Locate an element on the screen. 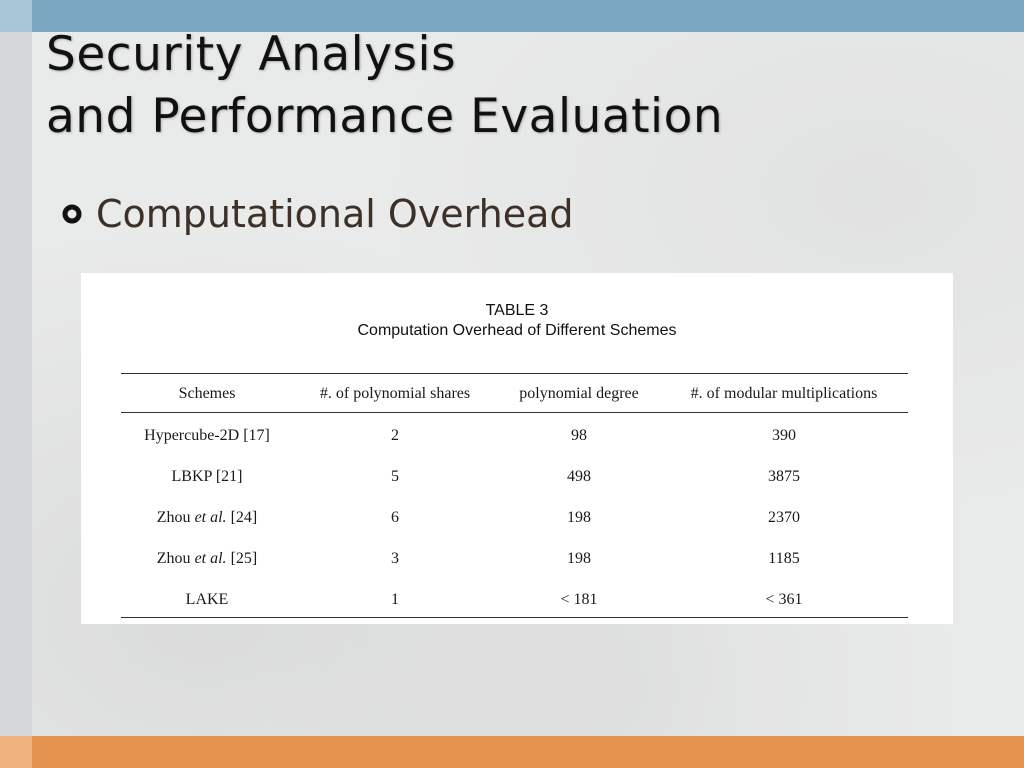 This screenshot has width=1024, height=768. table-cell-multiplications: 2370 is located at coordinates (784, 517).